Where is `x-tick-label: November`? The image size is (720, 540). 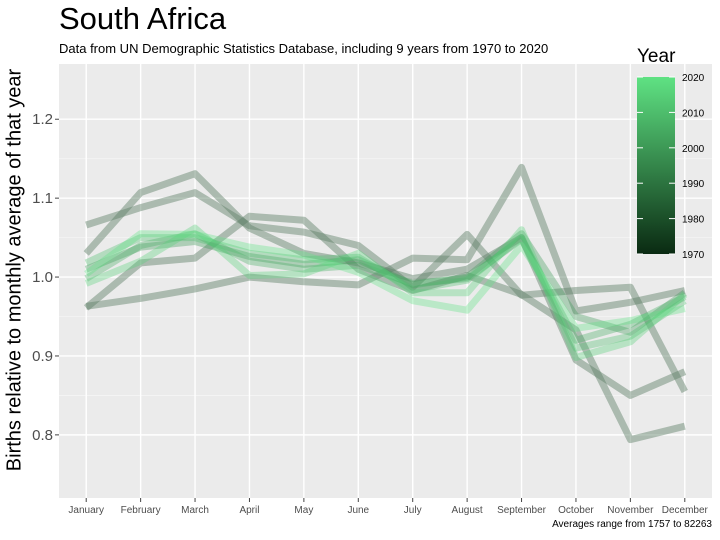 x-tick-label: November is located at coordinates (630, 510).